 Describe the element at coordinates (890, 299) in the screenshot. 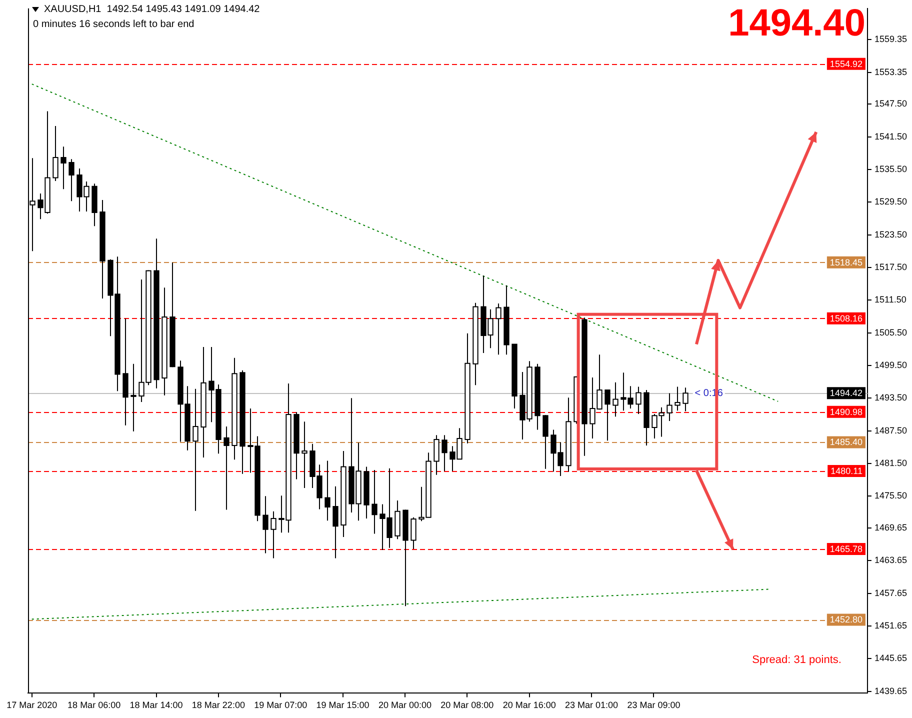

I see `y-tick-label: 1511.50` at that location.